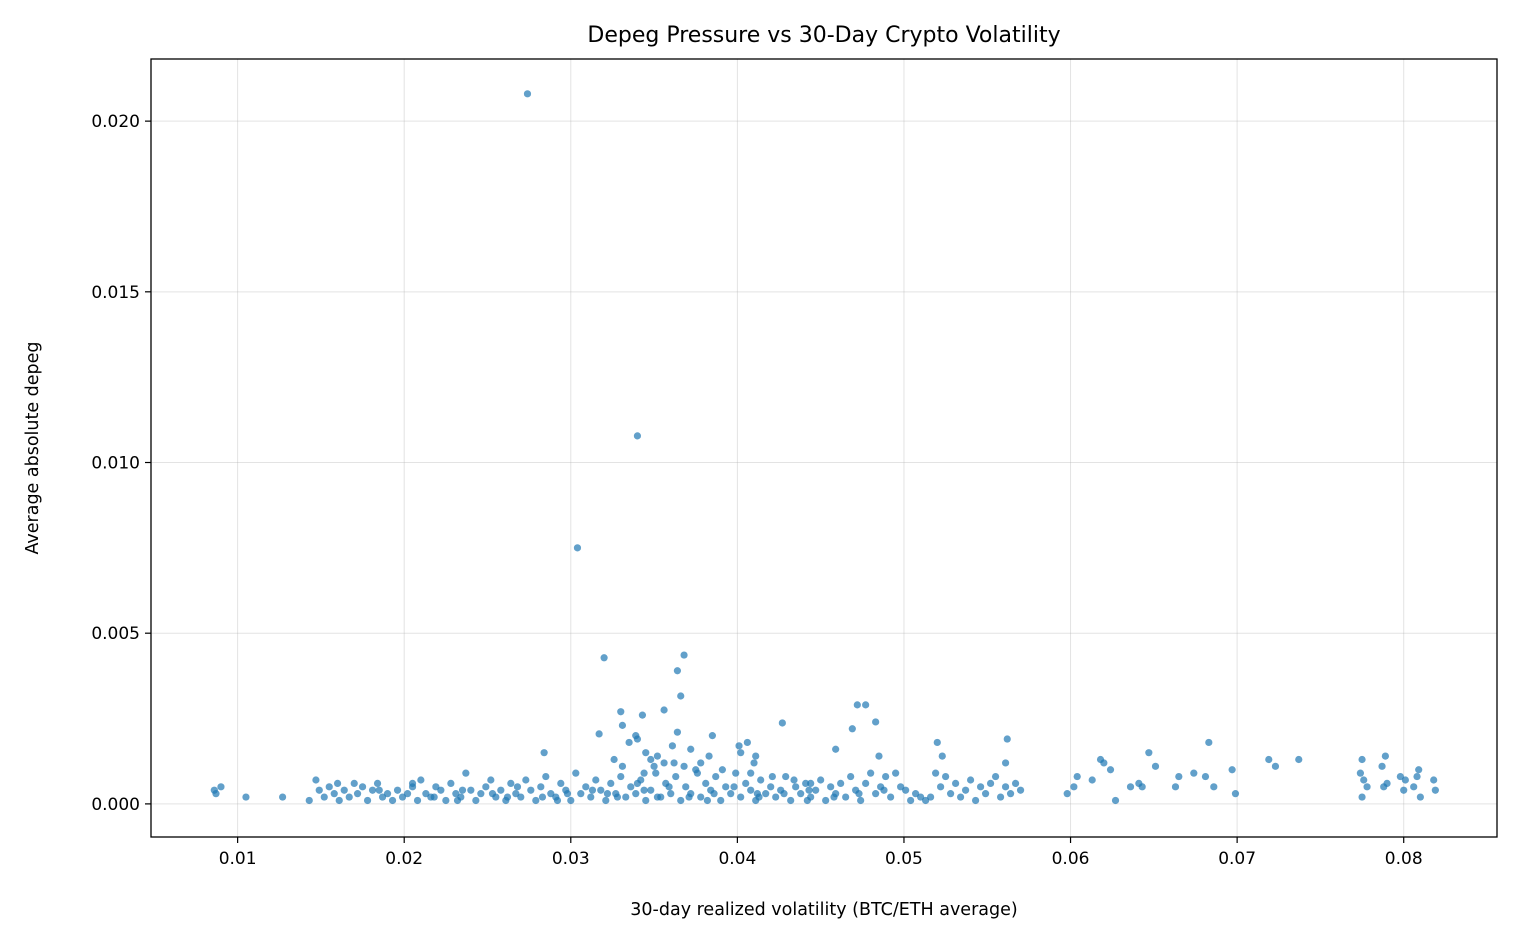  I want to click on x-tick-label: 0.05, so click(904, 859).